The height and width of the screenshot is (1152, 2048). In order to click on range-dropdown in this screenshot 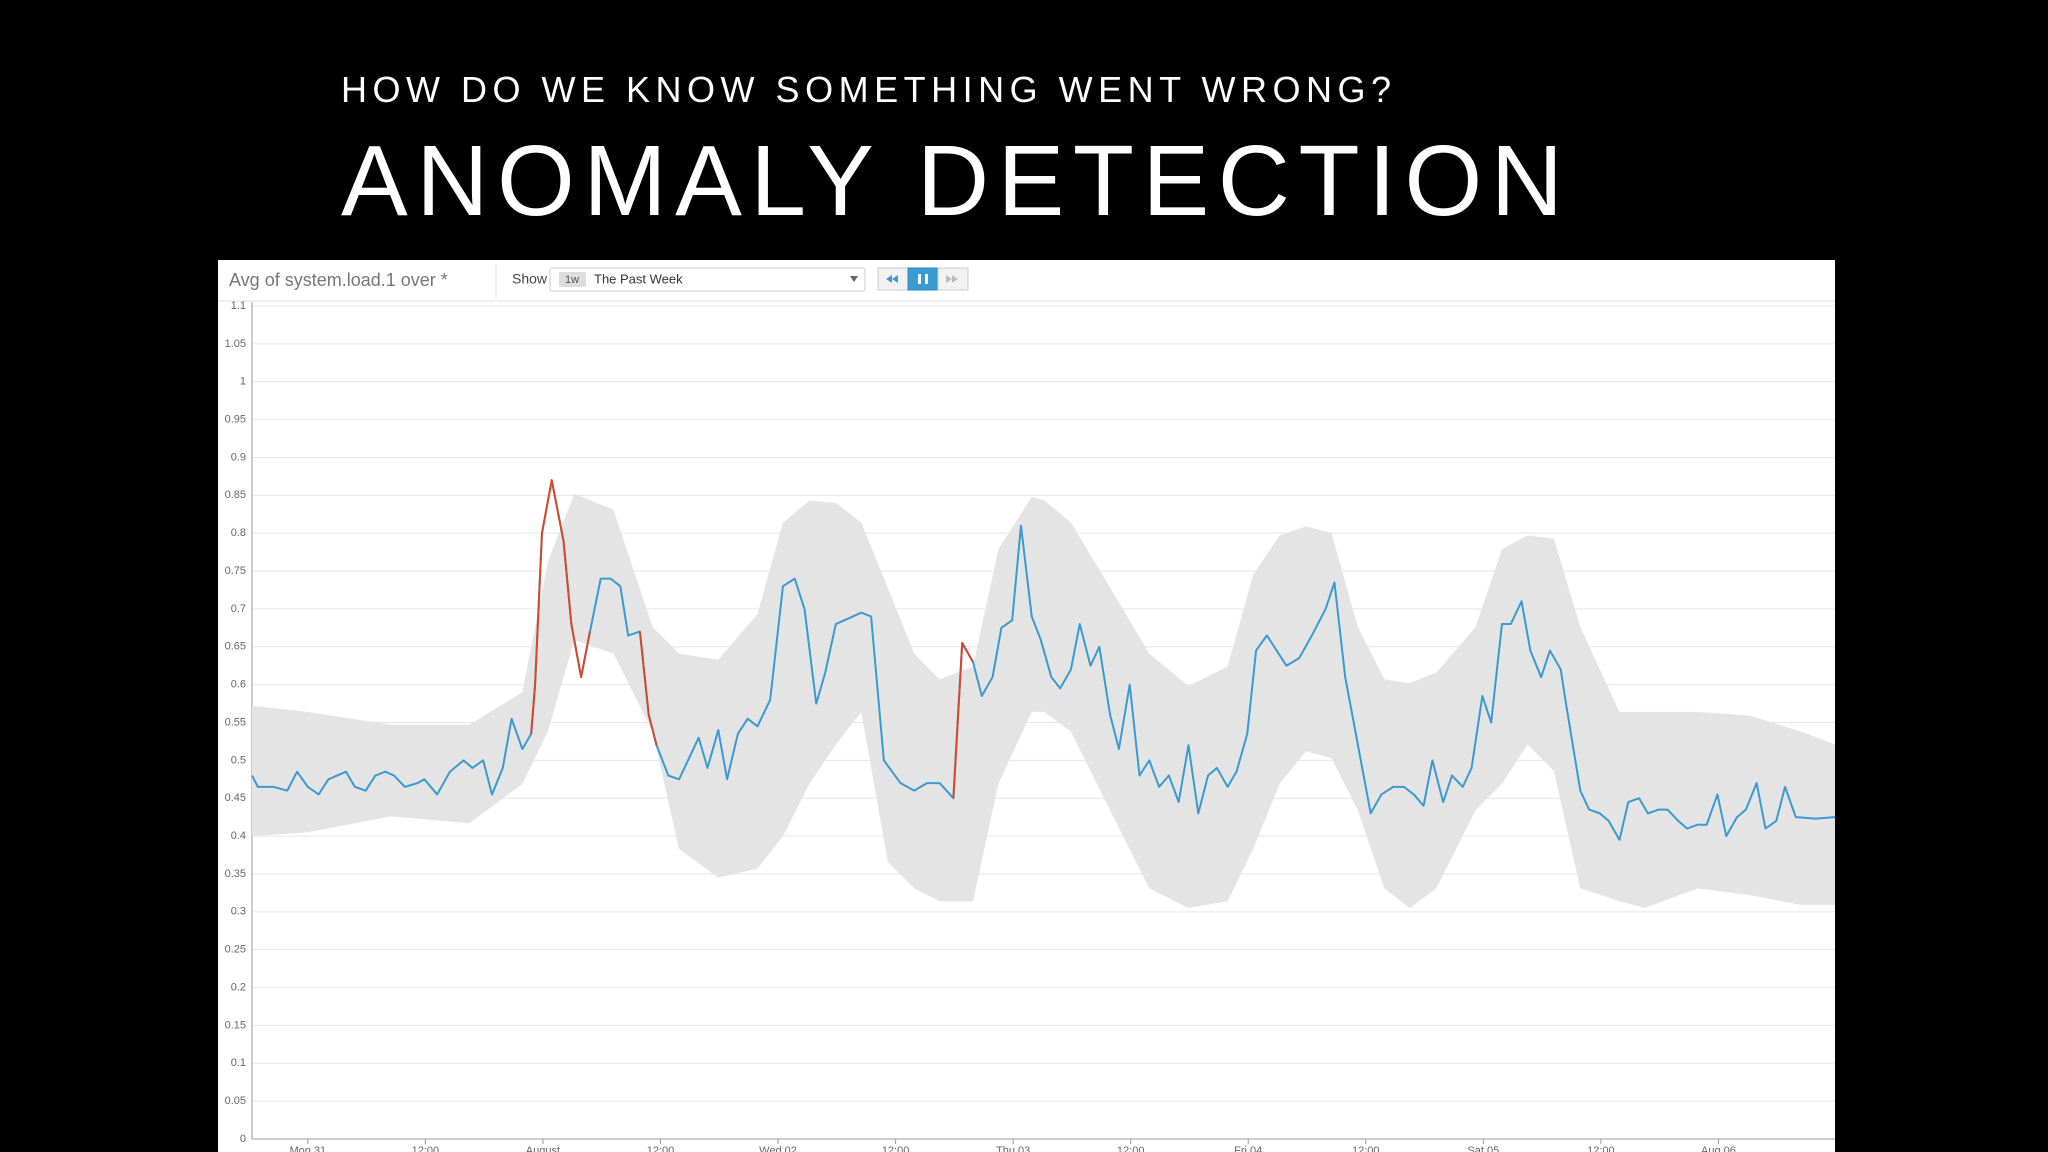, I will do `click(707, 279)`.